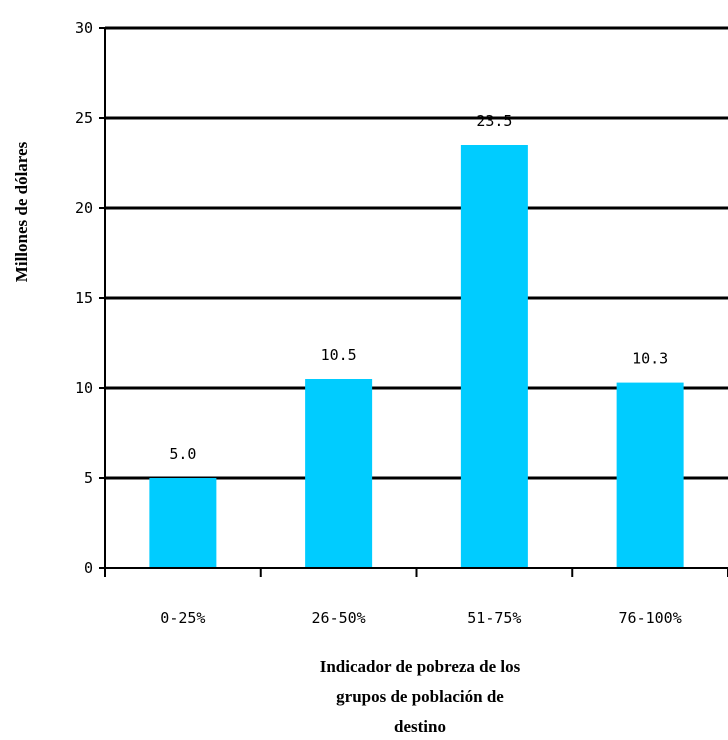  I want to click on x-tick-label: 51-75%, so click(494, 618).